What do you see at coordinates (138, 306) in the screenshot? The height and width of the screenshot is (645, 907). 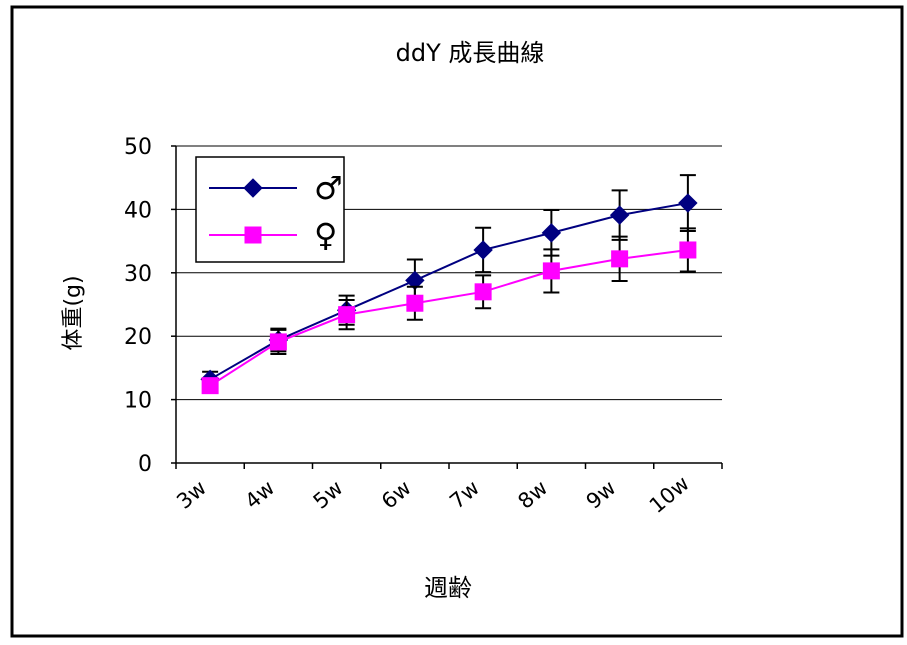 I see `y-tick-labels: 0 10 20 30 40 50` at bounding box center [138, 306].